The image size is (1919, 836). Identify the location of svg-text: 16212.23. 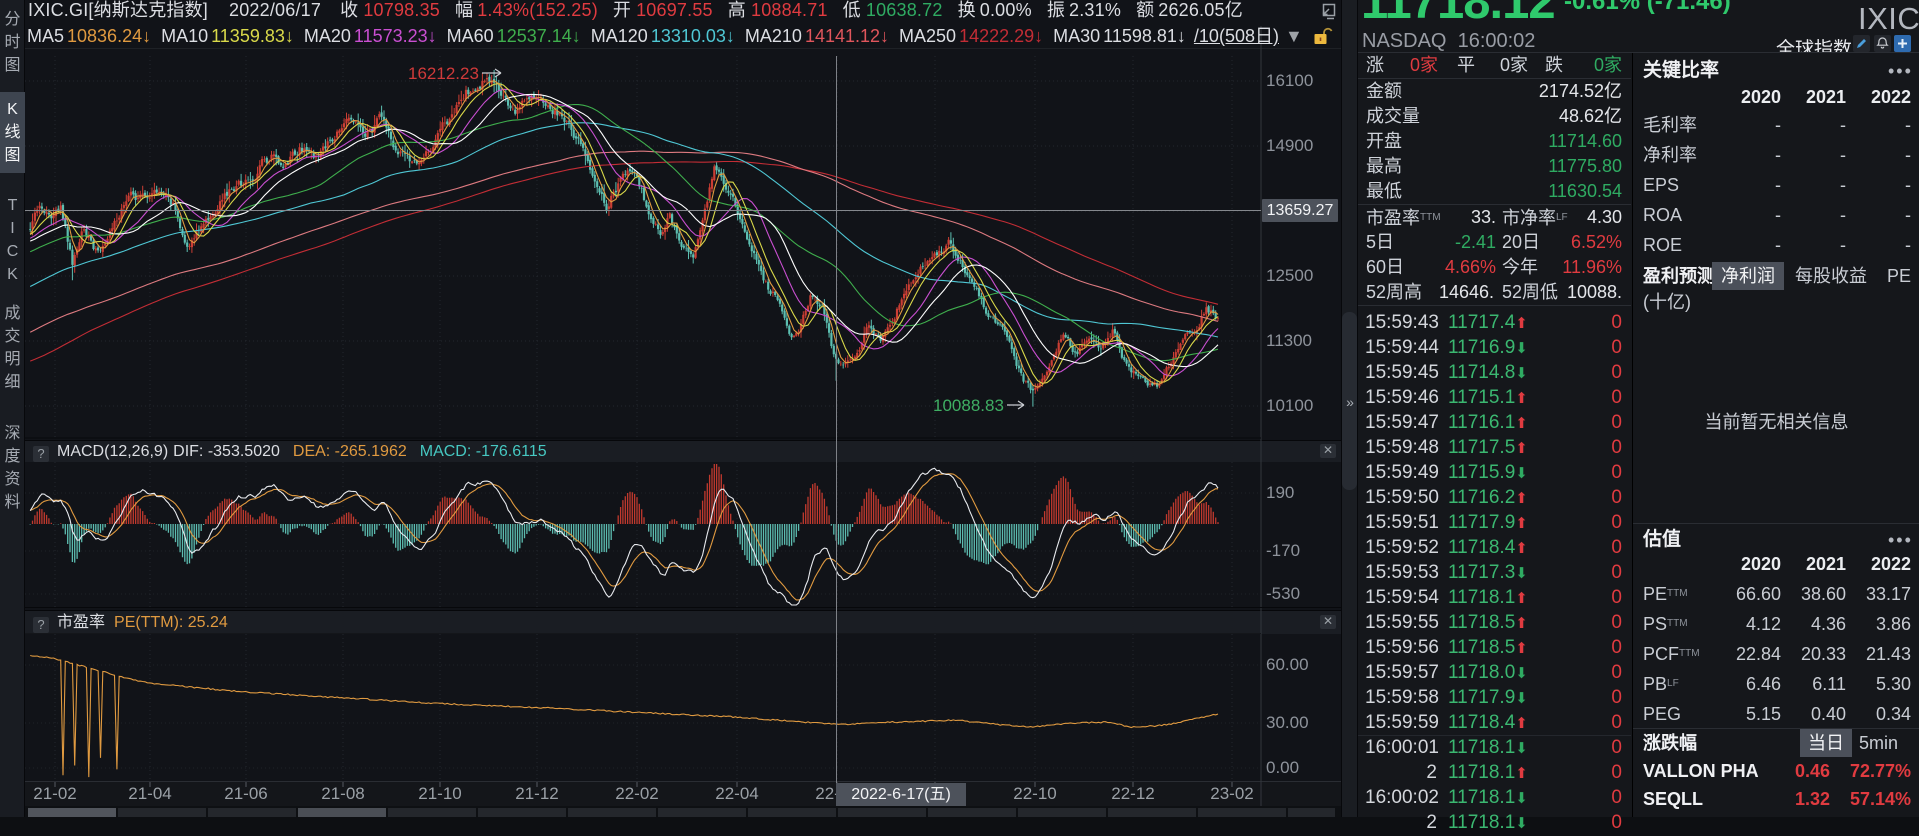
(443, 73).